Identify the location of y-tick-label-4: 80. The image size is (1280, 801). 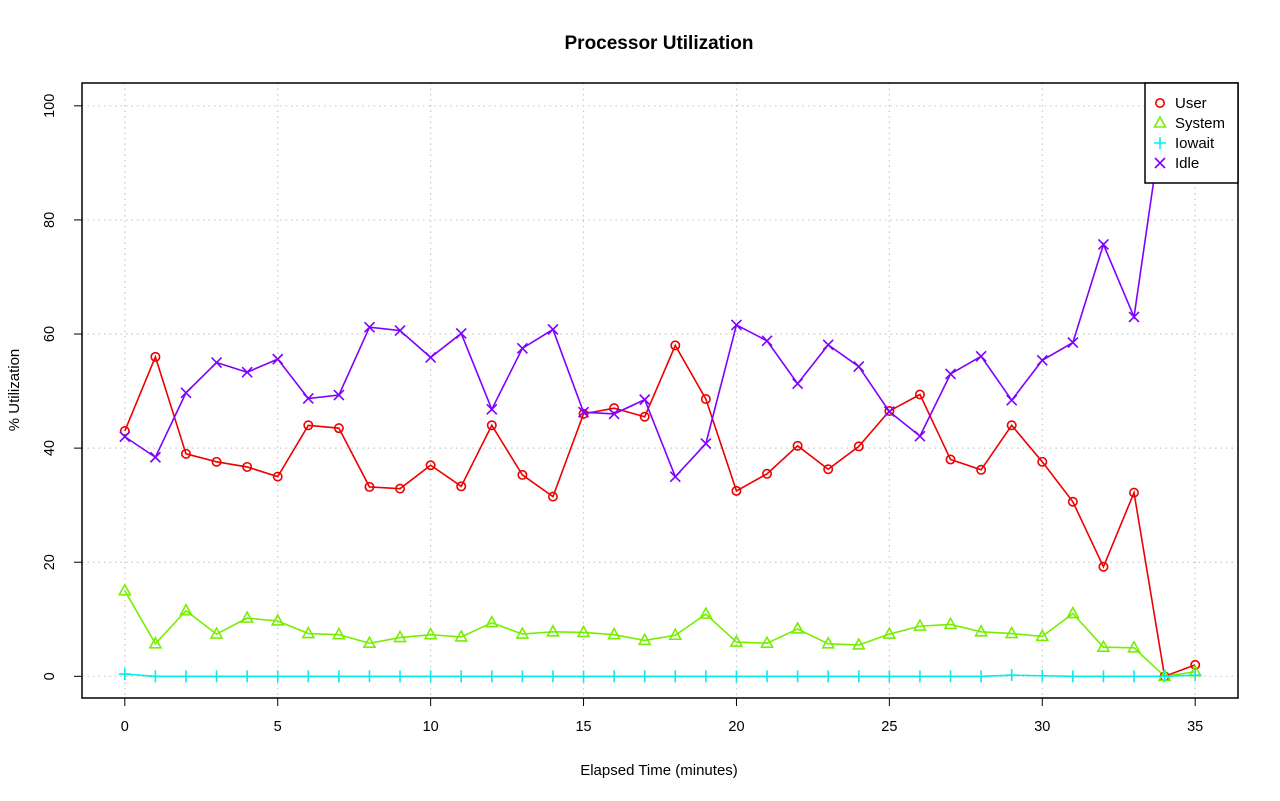
(50, 220).